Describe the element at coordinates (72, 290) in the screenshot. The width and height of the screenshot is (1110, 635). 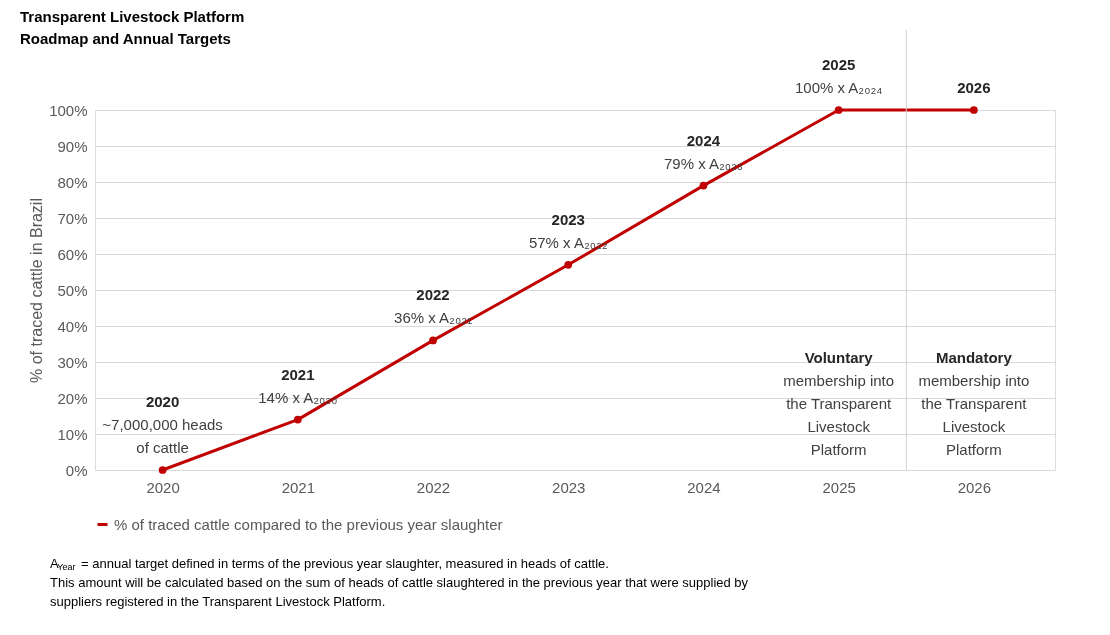
I see `y-tick-label: 50%` at that location.